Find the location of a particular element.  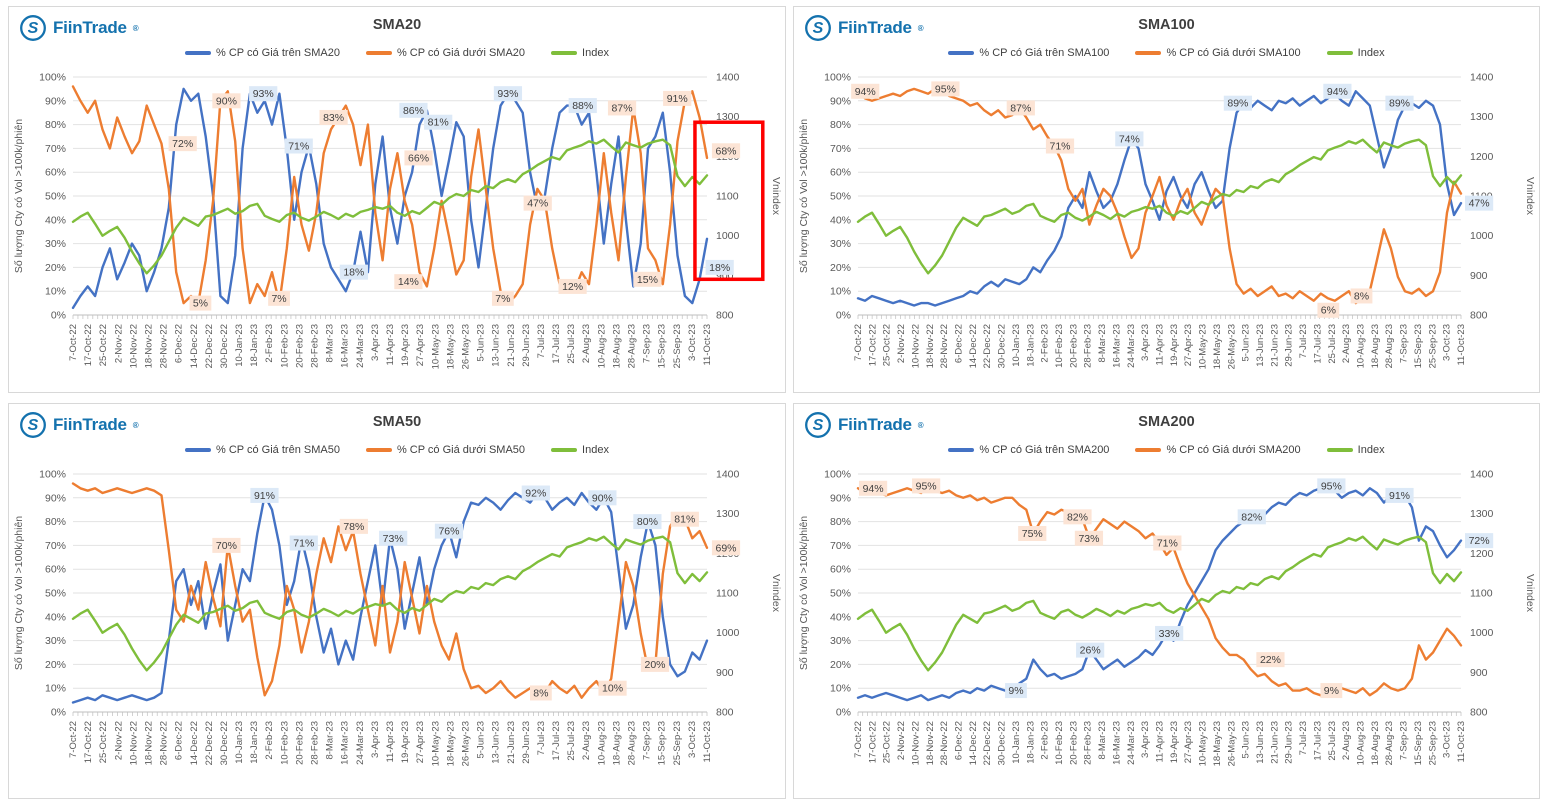

svg-text: 14% is located at coordinates (408, 282).